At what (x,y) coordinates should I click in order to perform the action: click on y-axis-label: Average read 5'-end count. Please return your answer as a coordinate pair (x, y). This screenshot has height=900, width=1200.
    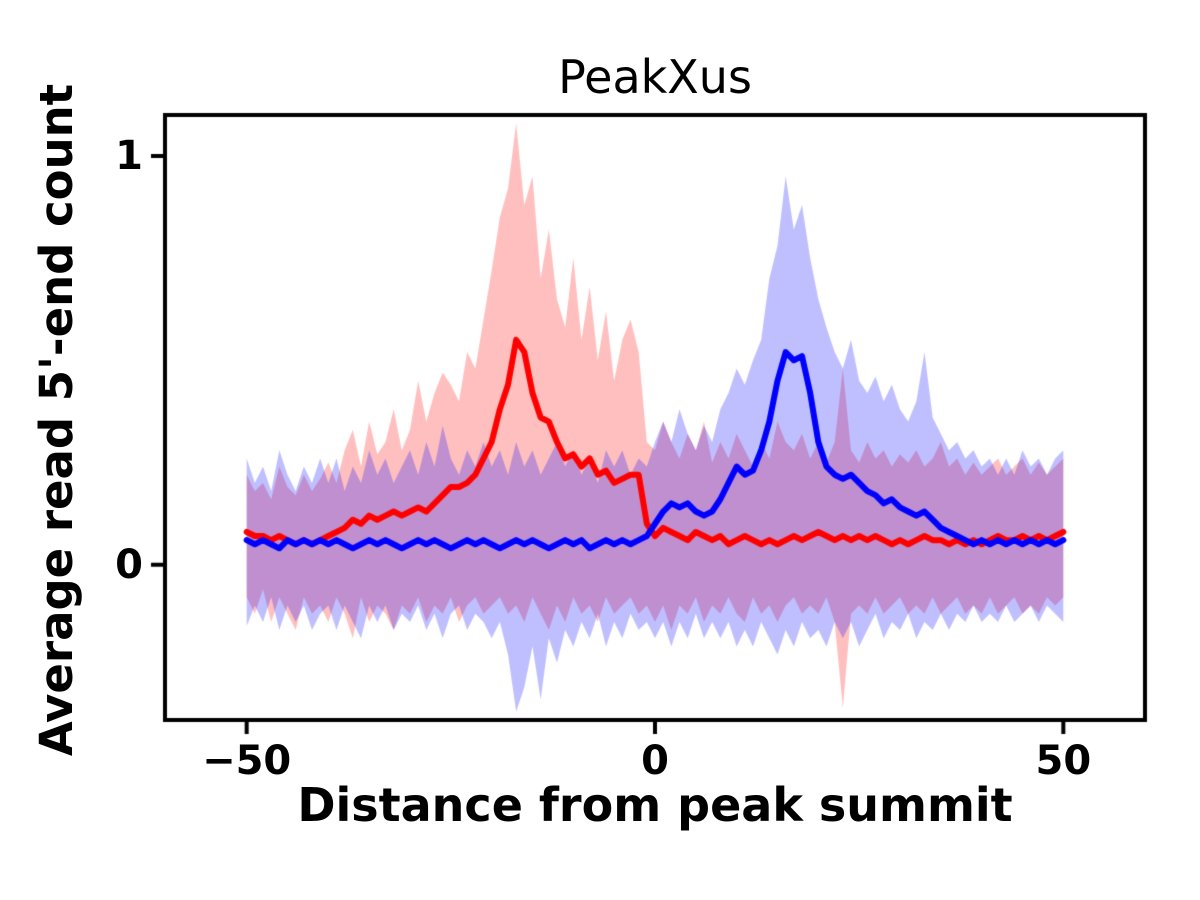
    Looking at the image, I should click on (56, 420).